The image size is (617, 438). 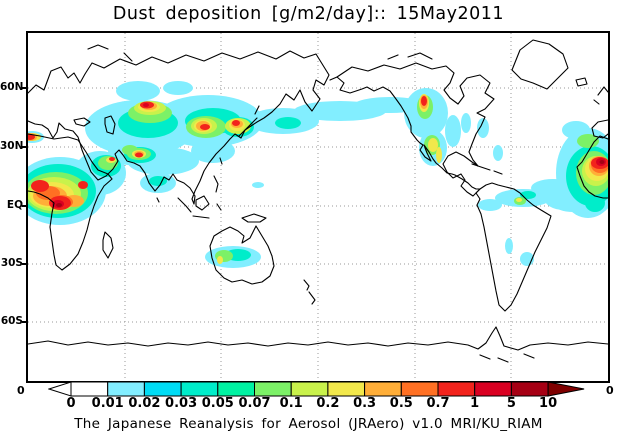 I want to click on lat-label-30s: 30S, so click(x=11, y=263).